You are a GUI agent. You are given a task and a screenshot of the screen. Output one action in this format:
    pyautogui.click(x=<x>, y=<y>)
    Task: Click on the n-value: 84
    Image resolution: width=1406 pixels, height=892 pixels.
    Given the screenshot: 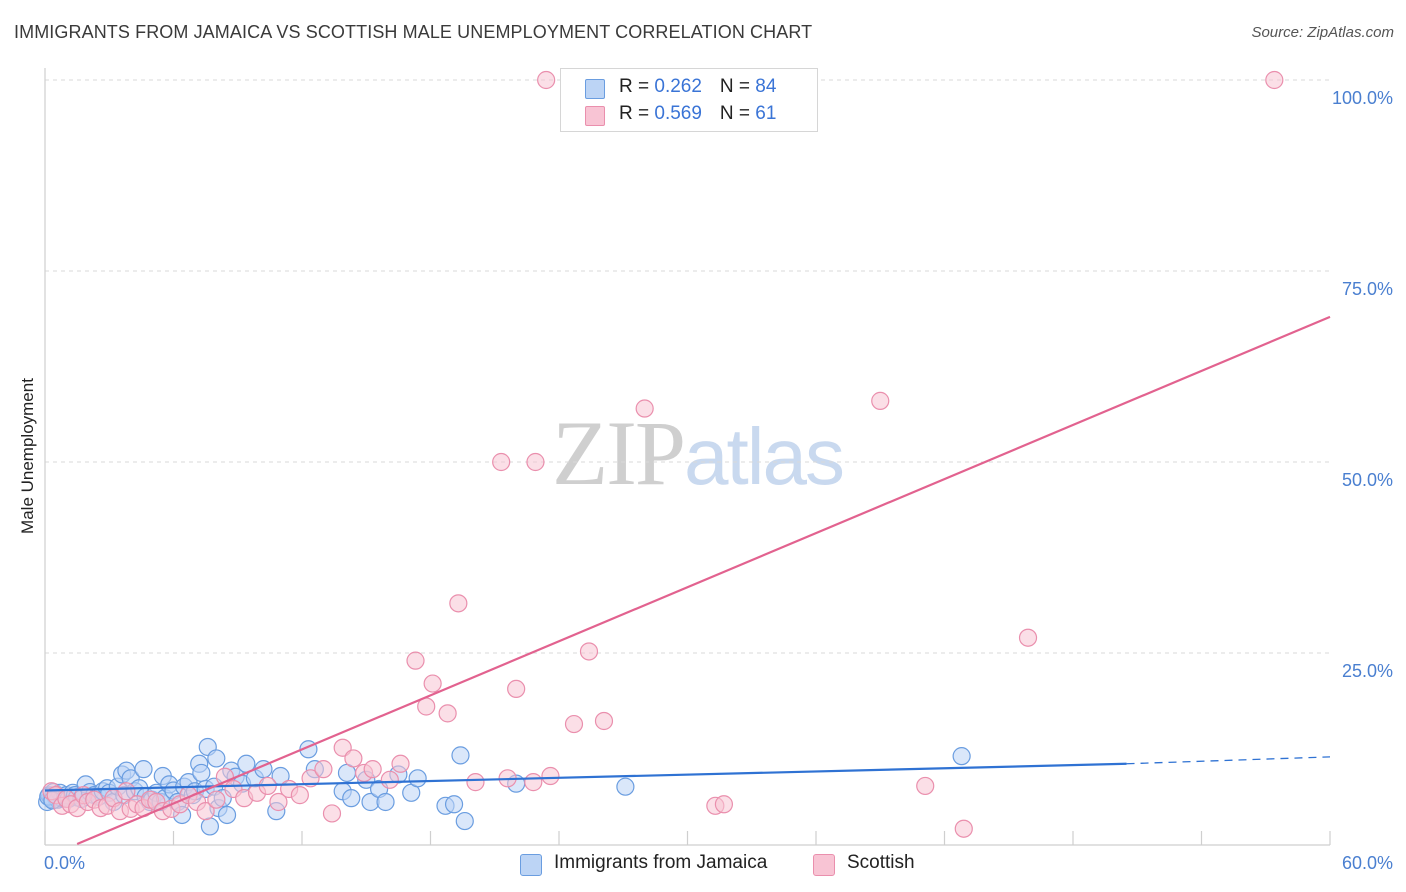 What is the action you would take?
    pyautogui.click(x=766, y=86)
    